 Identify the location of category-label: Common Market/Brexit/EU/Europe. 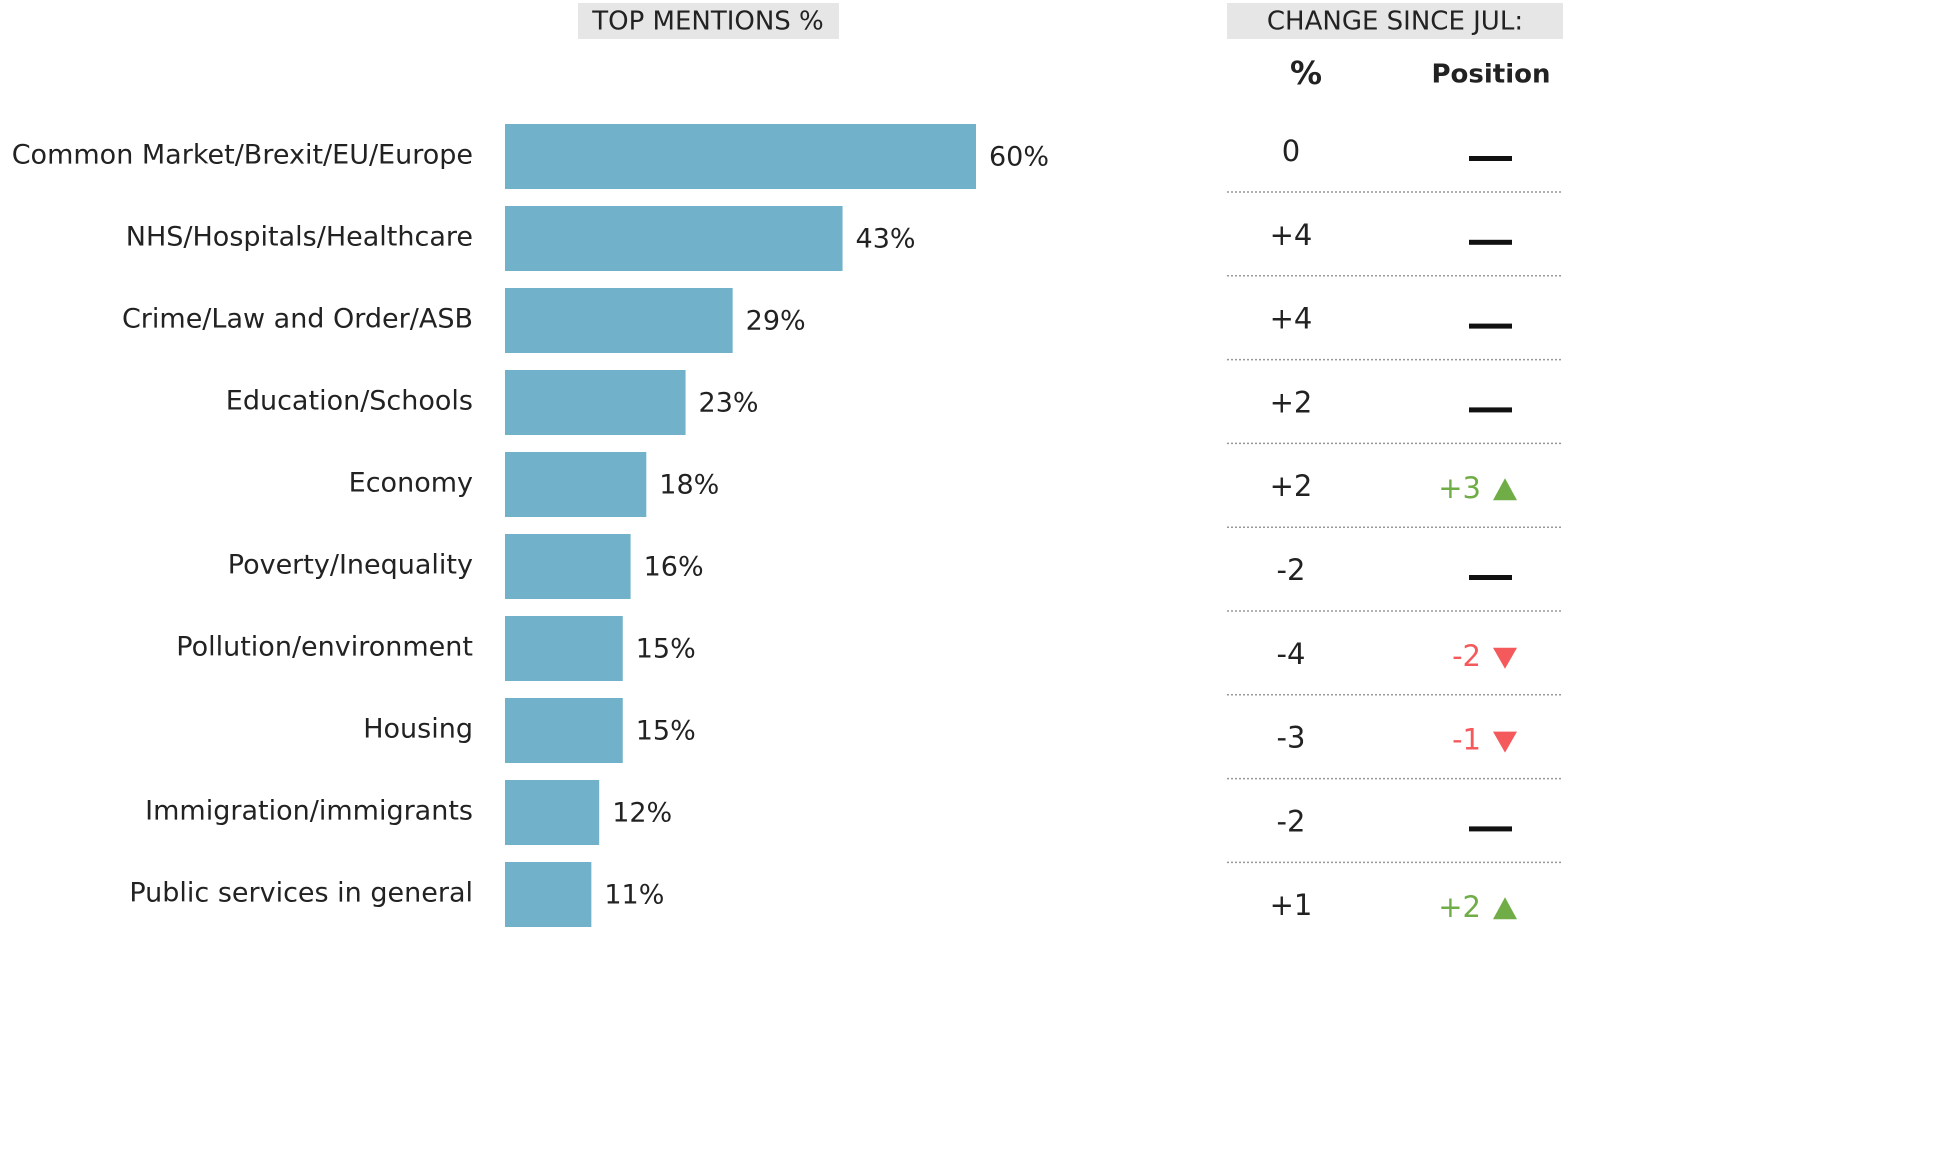
(242, 155).